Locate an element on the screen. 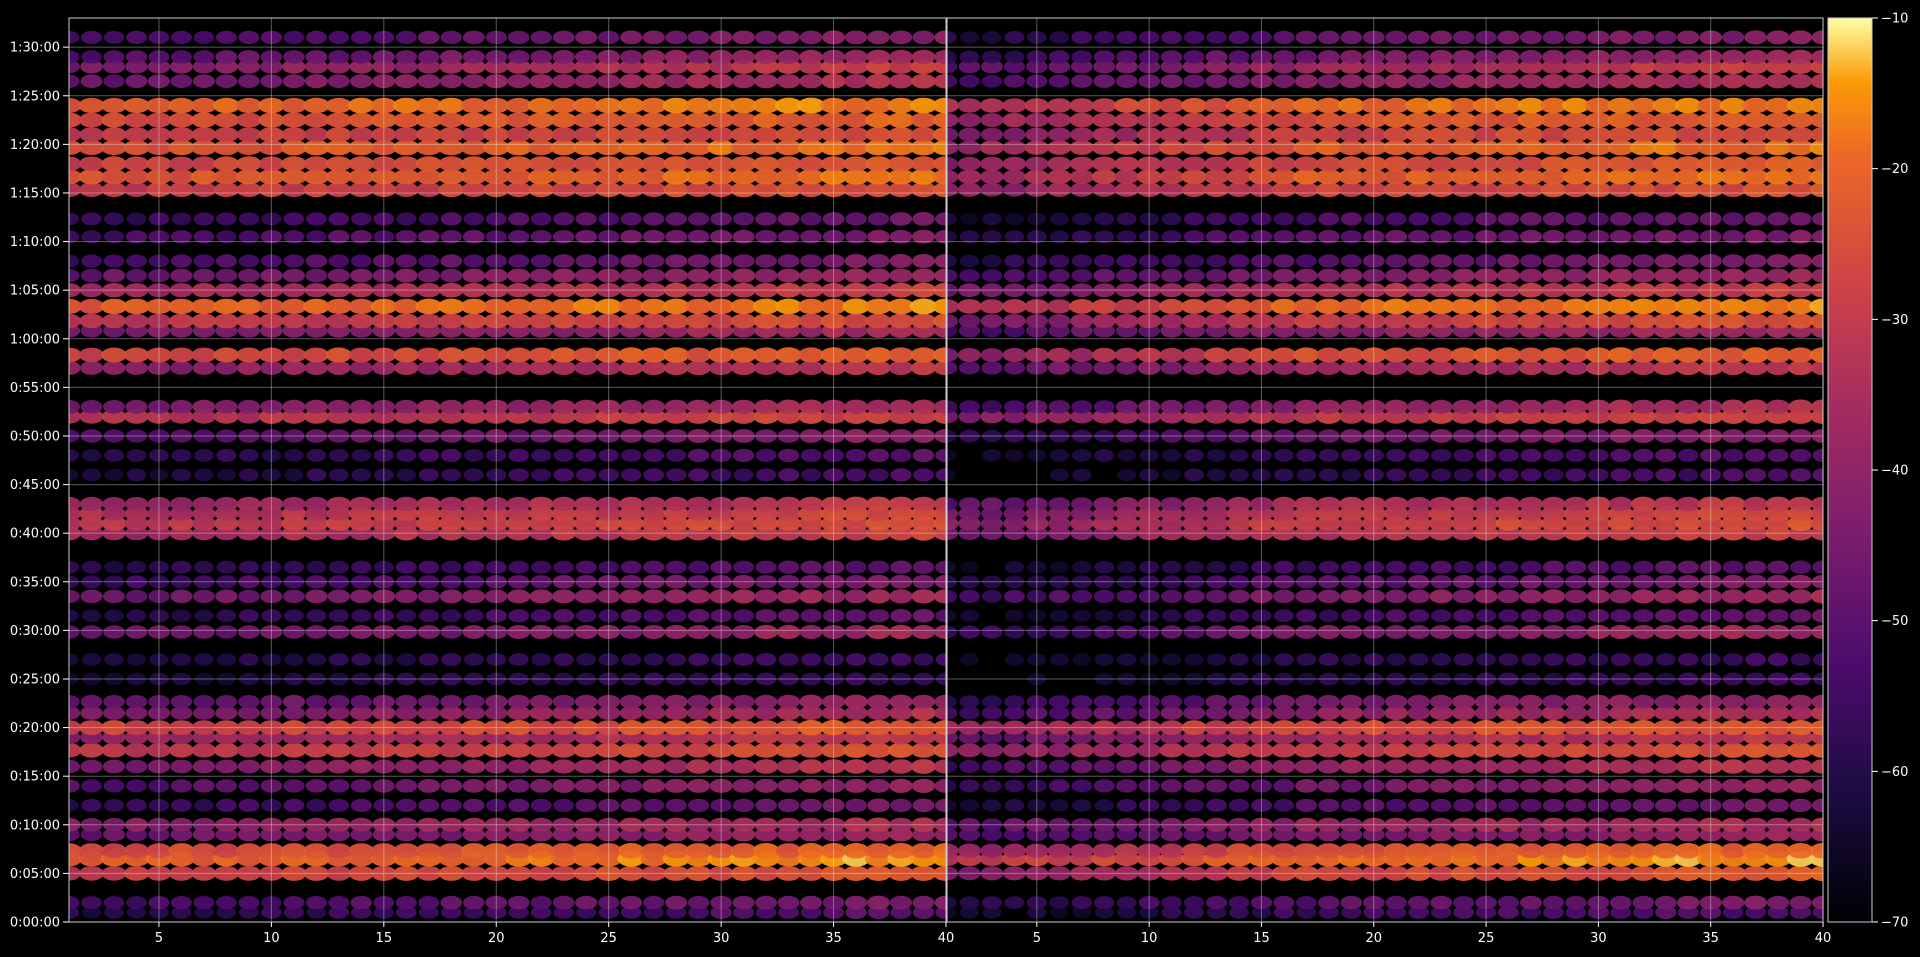  x-tick-label: 40 is located at coordinates (946, 938).